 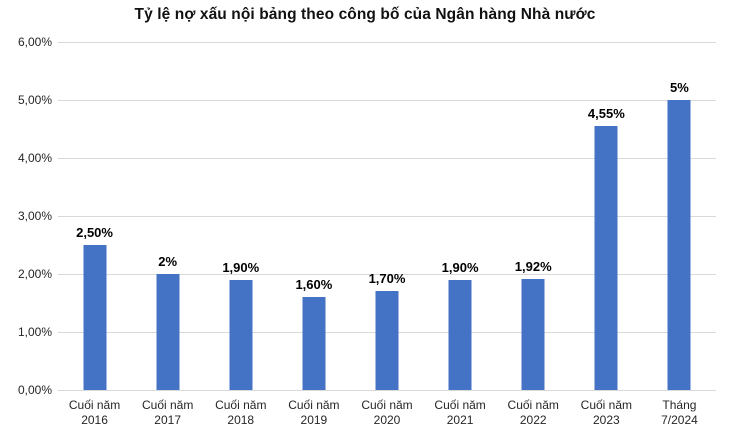 What do you see at coordinates (606, 412) in the screenshot?
I see `x-axis-label: Cuối năm 2023` at bounding box center [606, 412].